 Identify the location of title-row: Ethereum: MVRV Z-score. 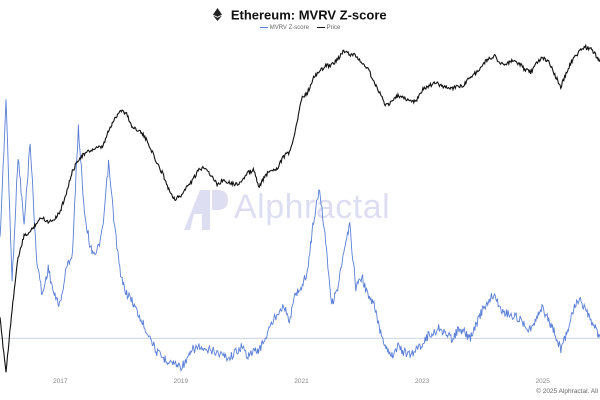
(300, 15).